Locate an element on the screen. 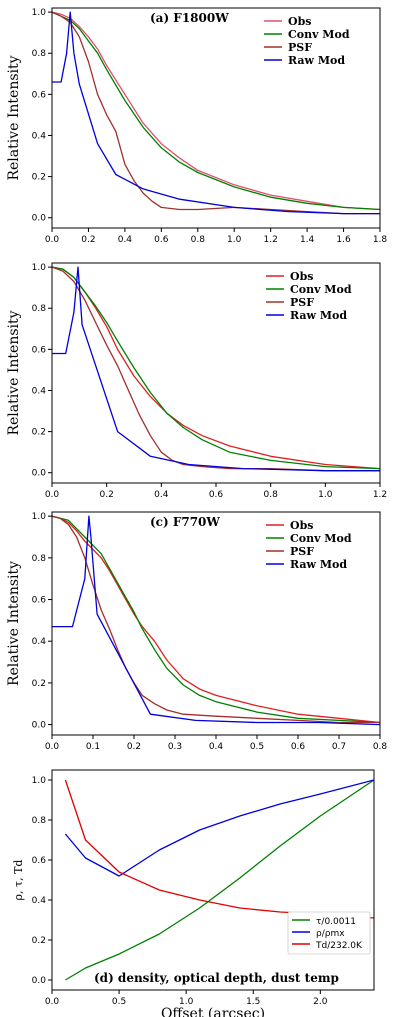  y-axis-label: ρ, τ, Td is located at coordinates (18, 880).